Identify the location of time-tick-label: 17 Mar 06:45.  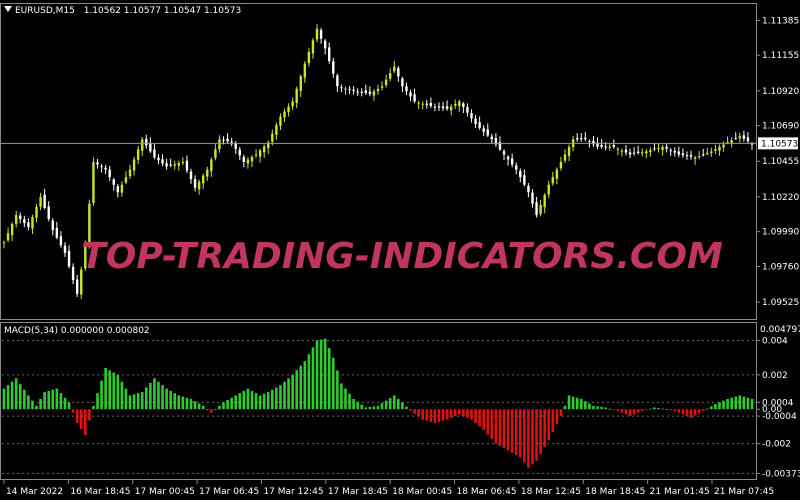
(229, 492).